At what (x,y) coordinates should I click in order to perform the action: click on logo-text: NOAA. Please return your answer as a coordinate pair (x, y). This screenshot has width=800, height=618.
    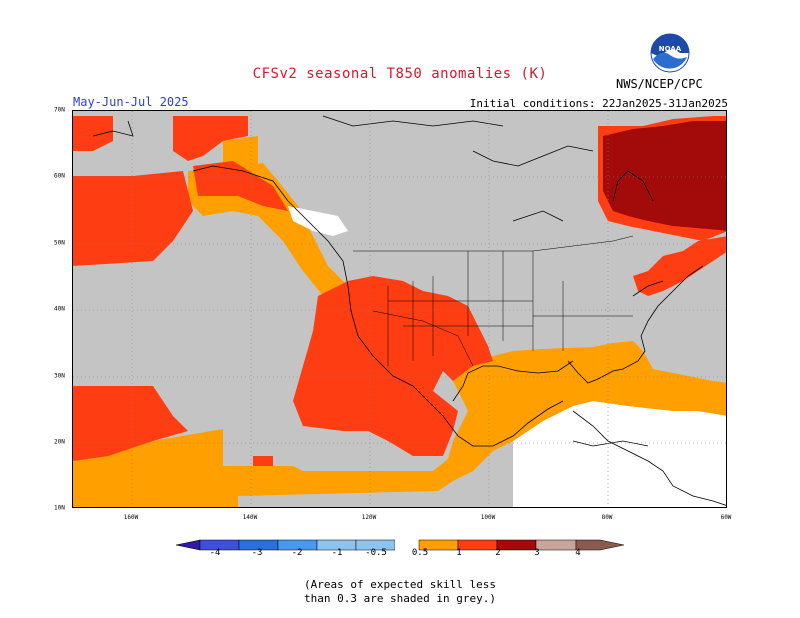
    Looking at the image, I should click on (670, 49).